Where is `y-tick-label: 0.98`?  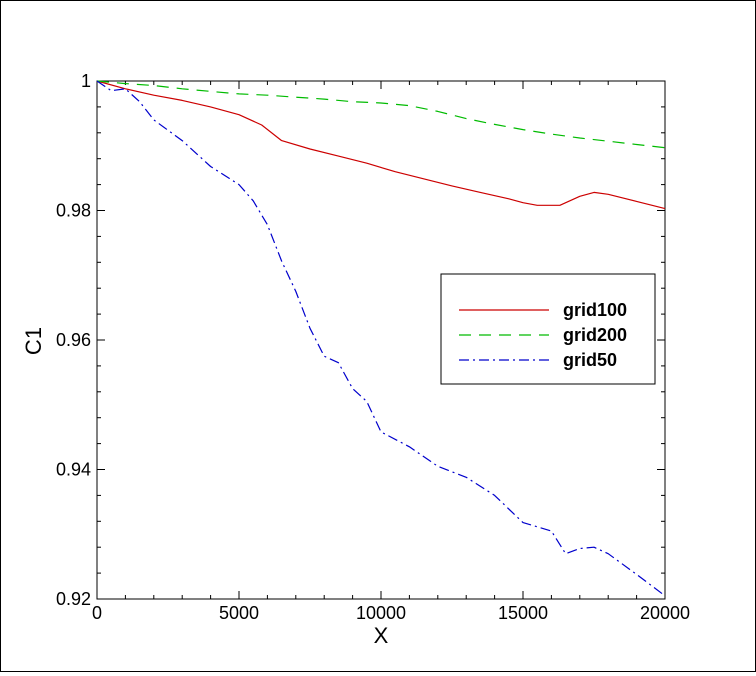 y-tick-label: 0.98 is located at coordinates (73, 211).